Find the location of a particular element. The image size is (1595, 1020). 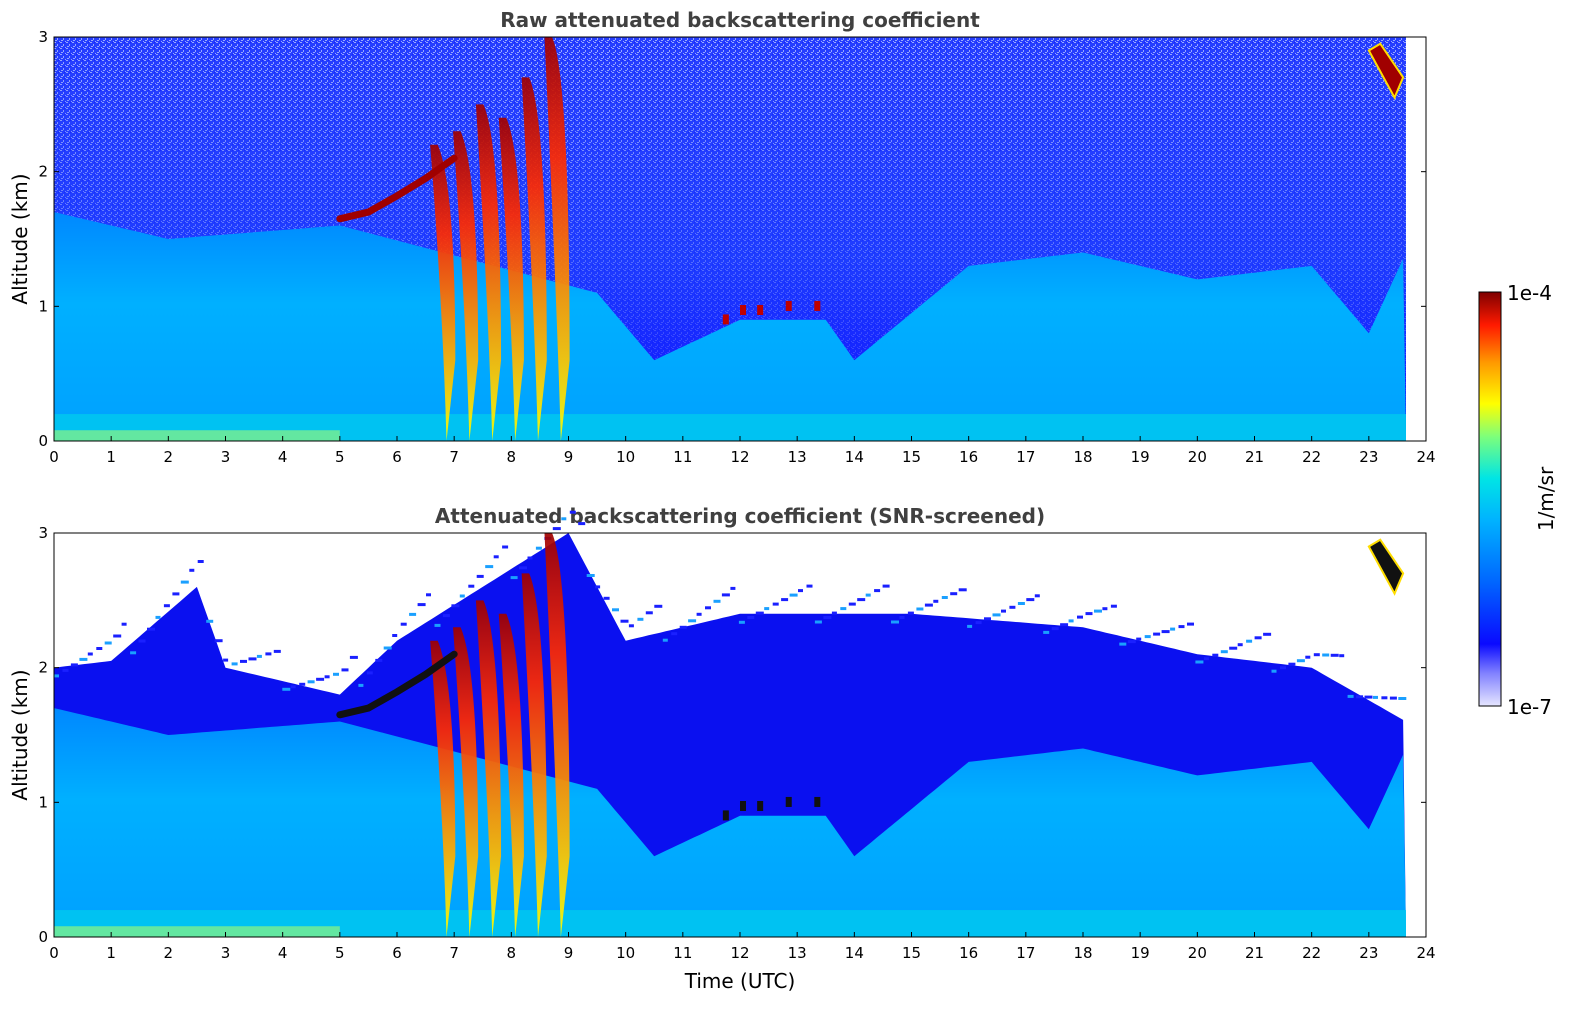

x-tick-label: 4 is located at coordinates (283, 457).